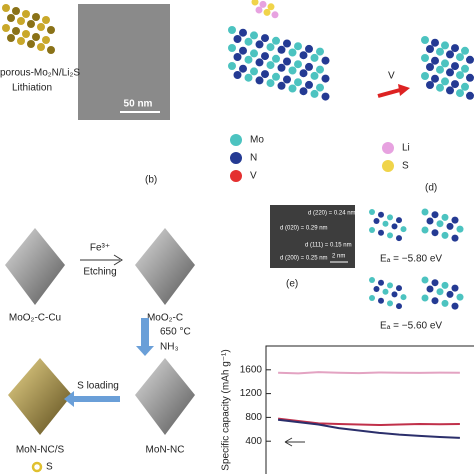 The width and height of the screenshot is (474, 474). I want to click on node-label: MoO₂-C-Cu, so click(35, 318).